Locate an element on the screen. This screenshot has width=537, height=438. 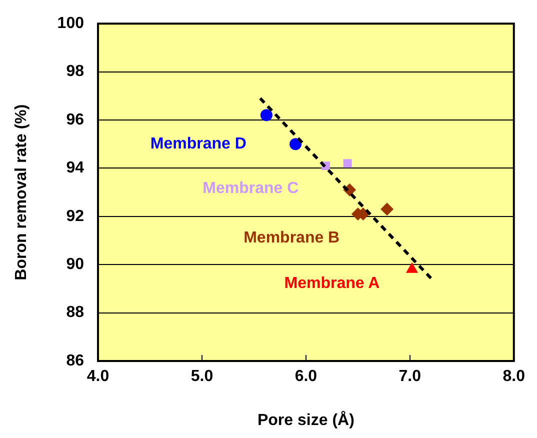
x-tick-label: 4.0 is located at coordinates (98, 377).